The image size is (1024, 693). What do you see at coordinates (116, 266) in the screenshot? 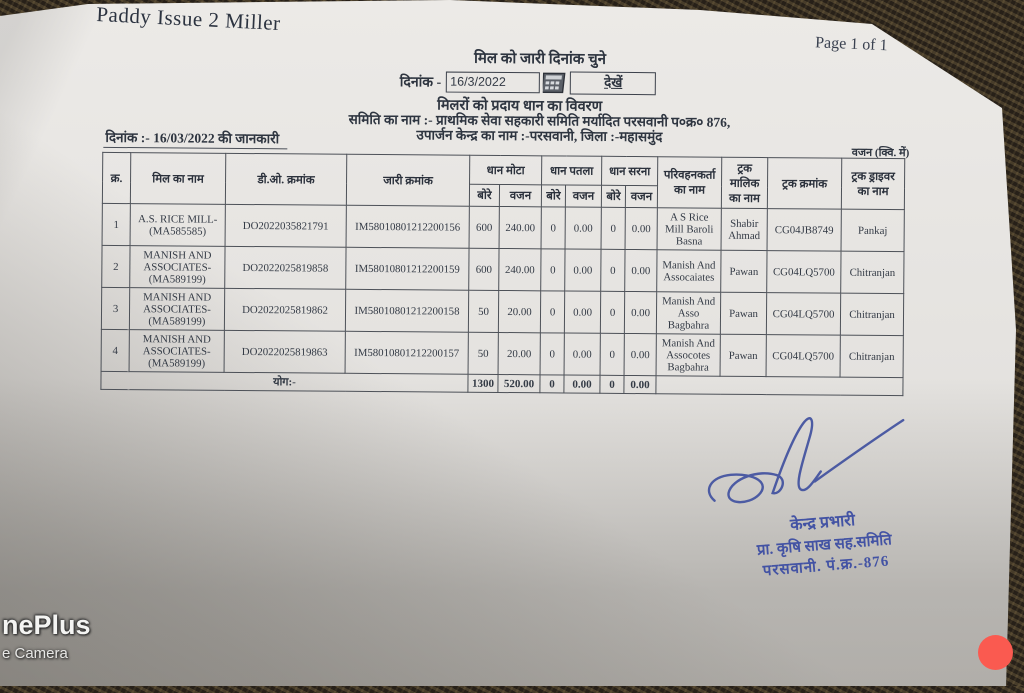
I see `cell-sn: 2` at bounding box center [116, 266].